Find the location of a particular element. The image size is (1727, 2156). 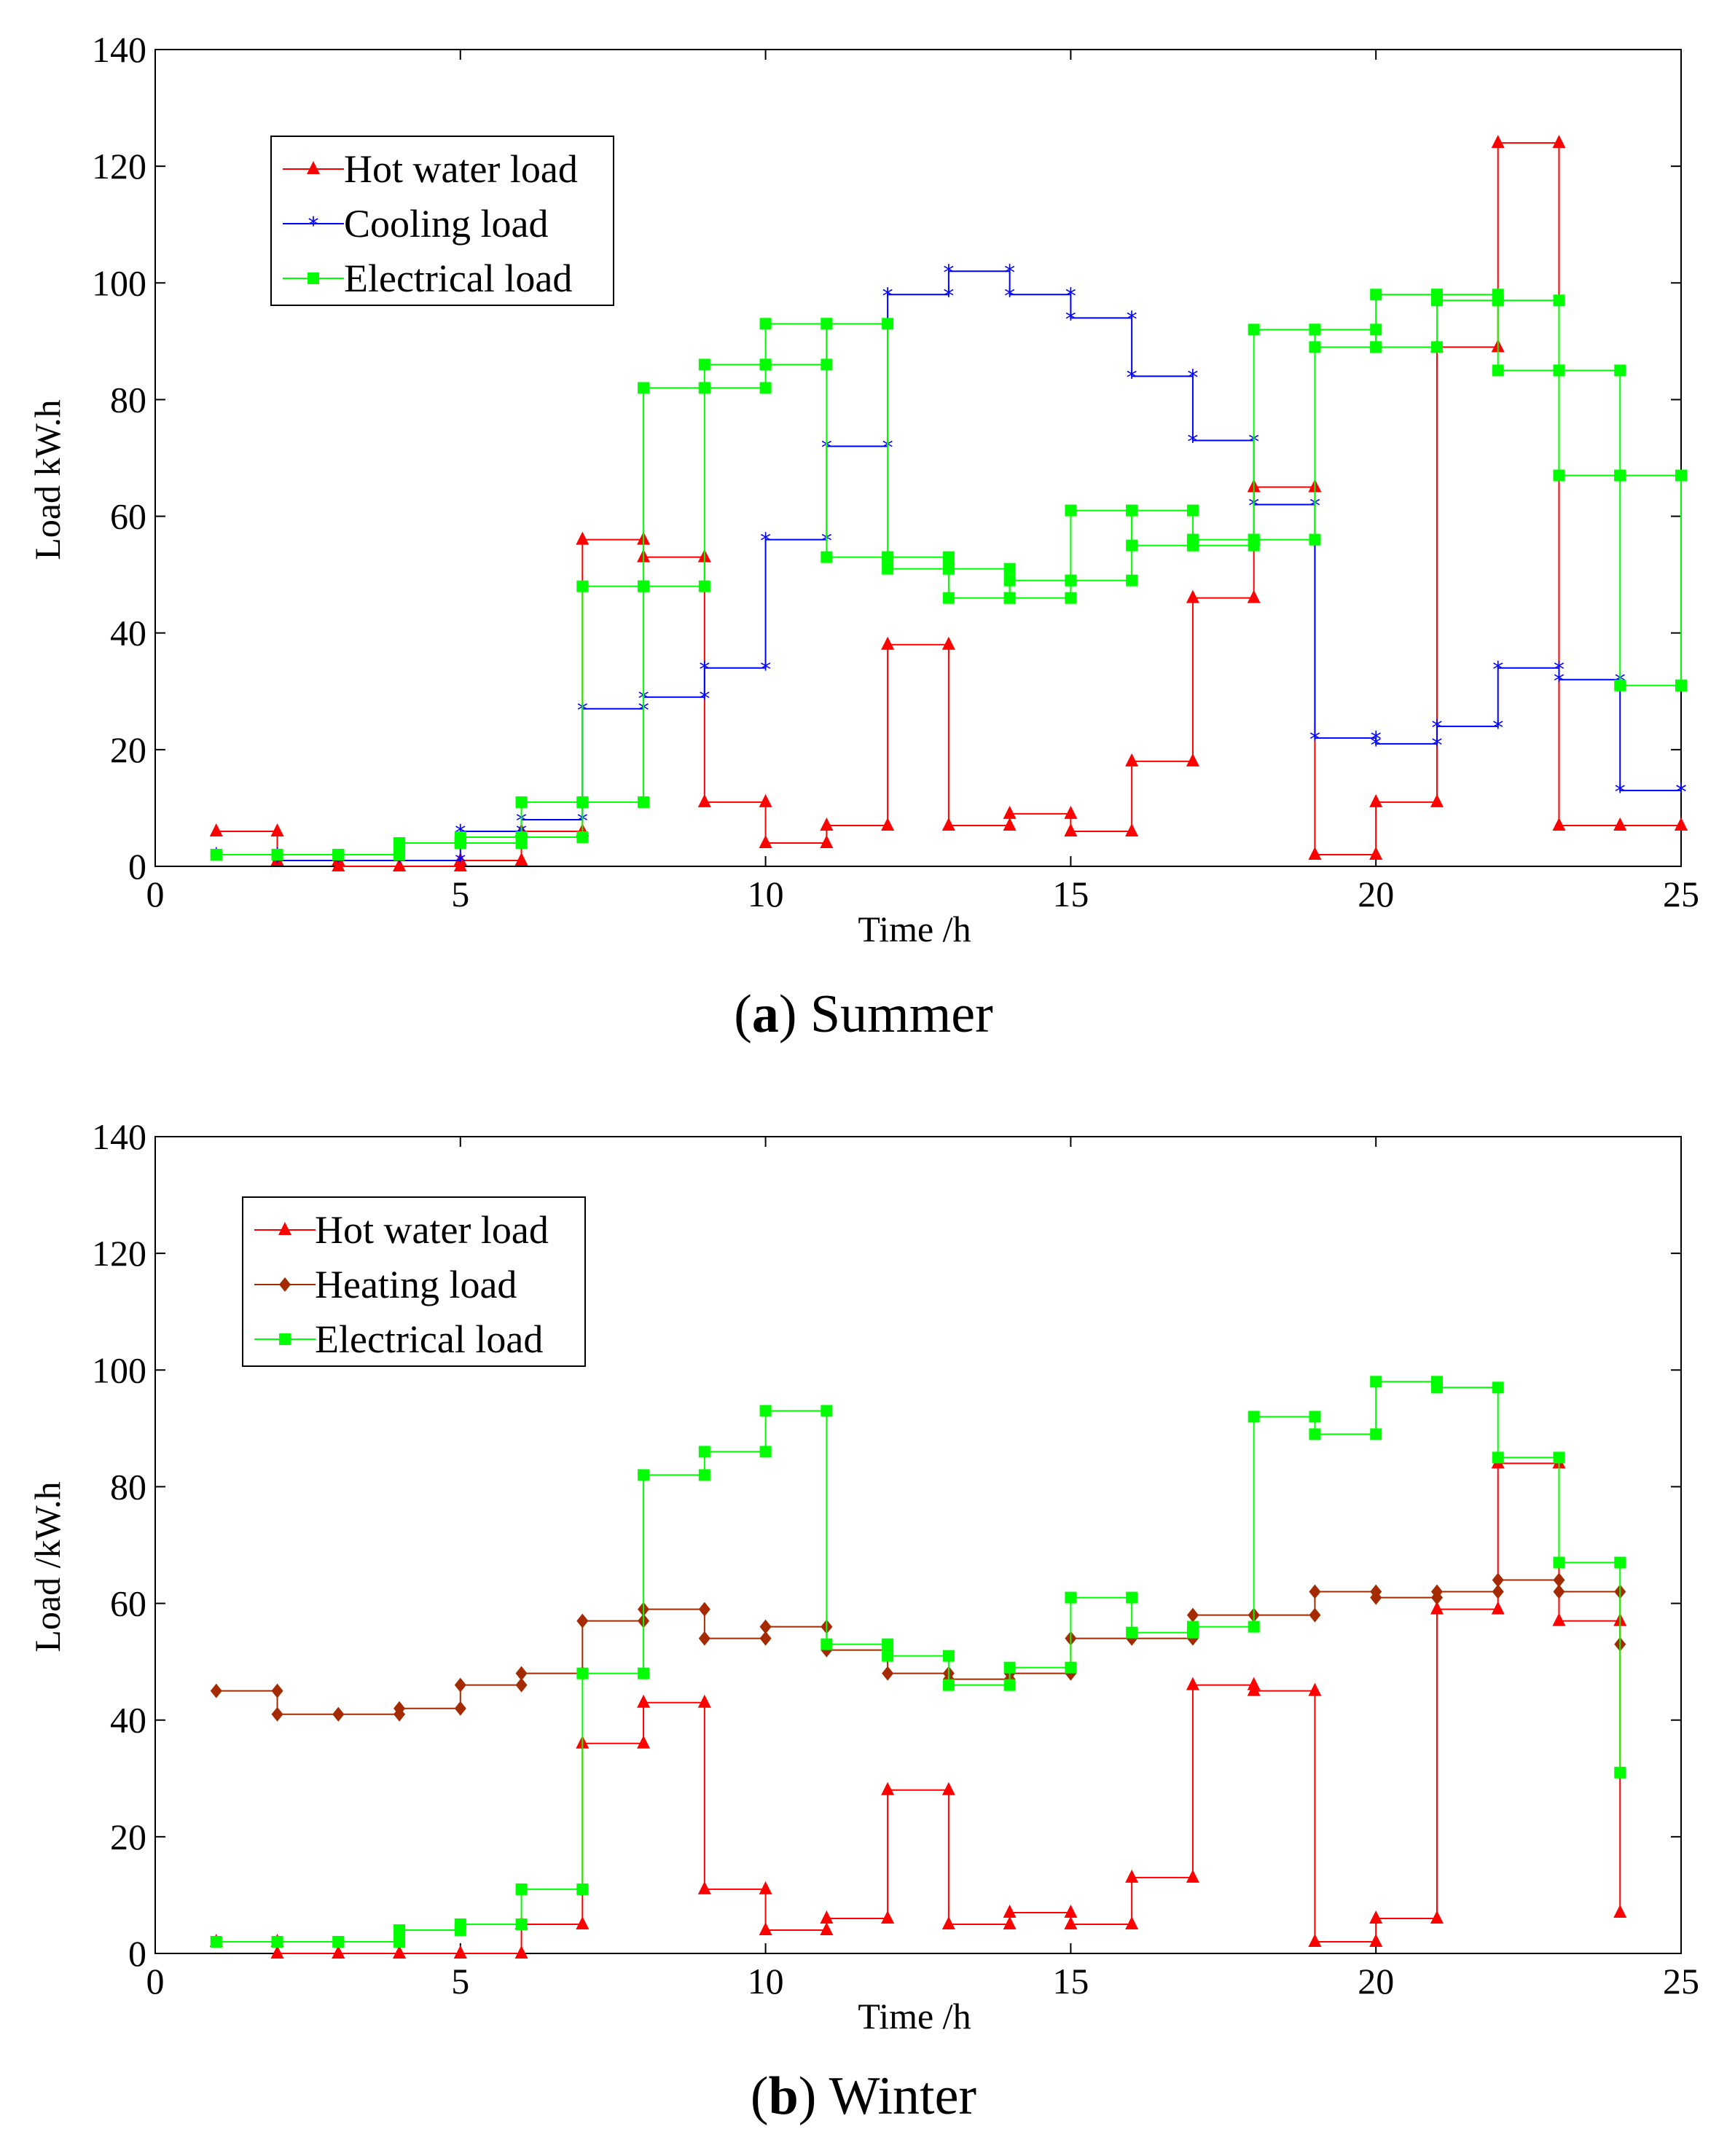

winter-x-tick-label: 20 is located at coordinates (1376, 1981).